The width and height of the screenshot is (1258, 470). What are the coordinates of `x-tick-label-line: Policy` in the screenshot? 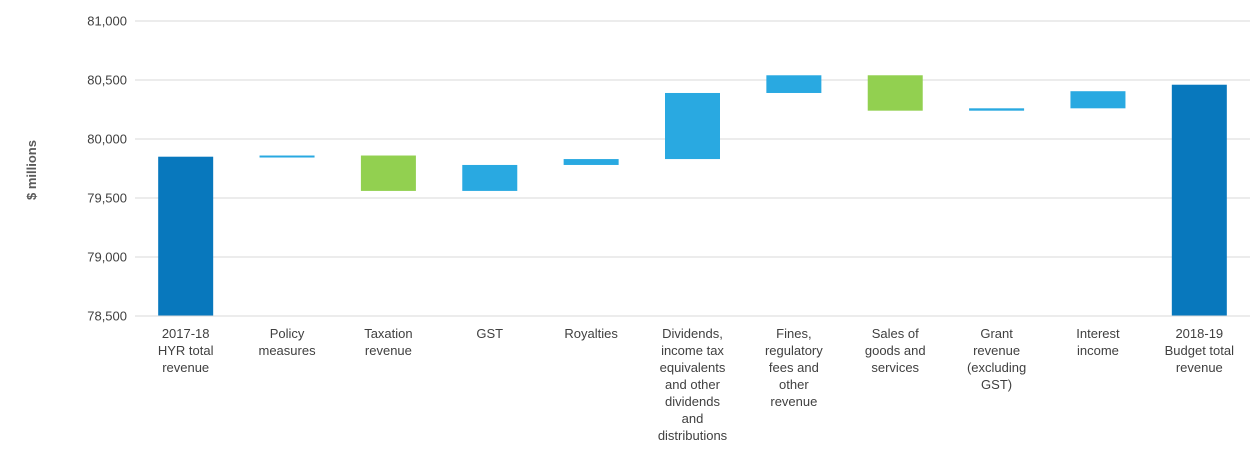 It's located at (287, 333).